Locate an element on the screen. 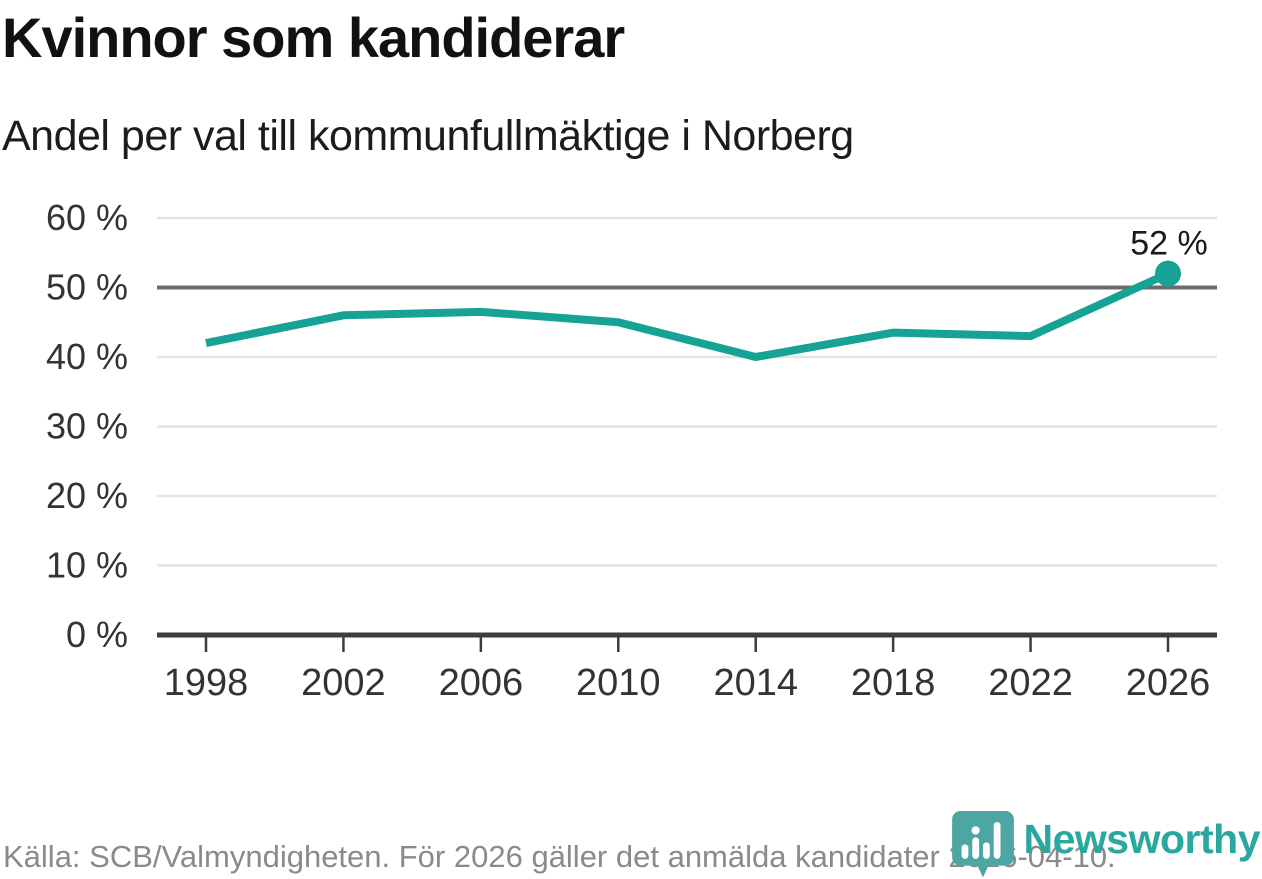  y-tick-label: 20 % is located at coordinates (87, 495).